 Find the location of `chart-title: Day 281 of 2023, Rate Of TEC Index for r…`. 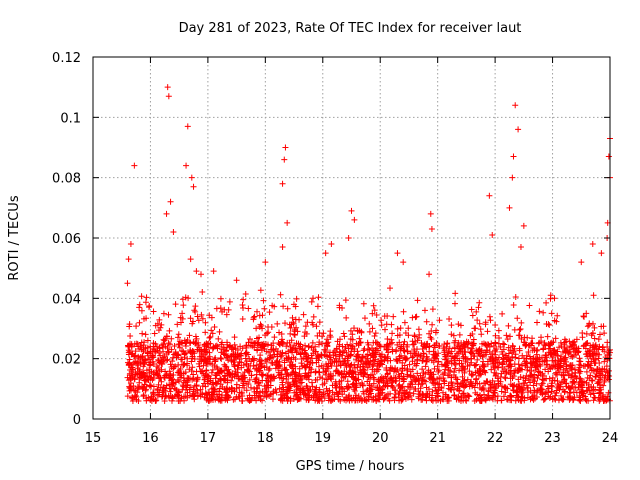

chart-title: Day 281 of 2023, Rate Of TEC Index for r… is located at coordinates (350, 28).